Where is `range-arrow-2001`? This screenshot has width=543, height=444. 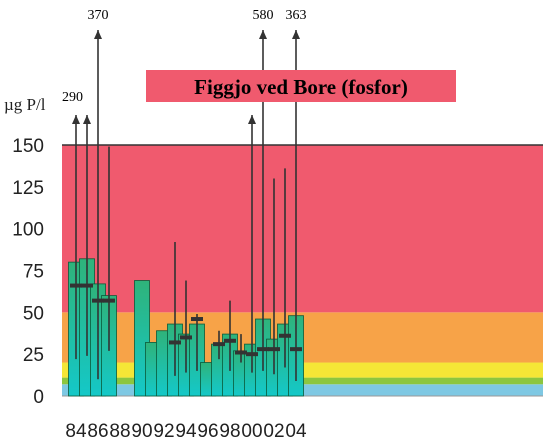
range-arrow-2001 is located at coordinates (263, 34).